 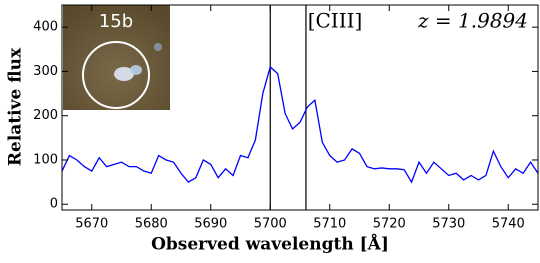 I want to click on y-tick-label: 400, so click(x=45, y=27).